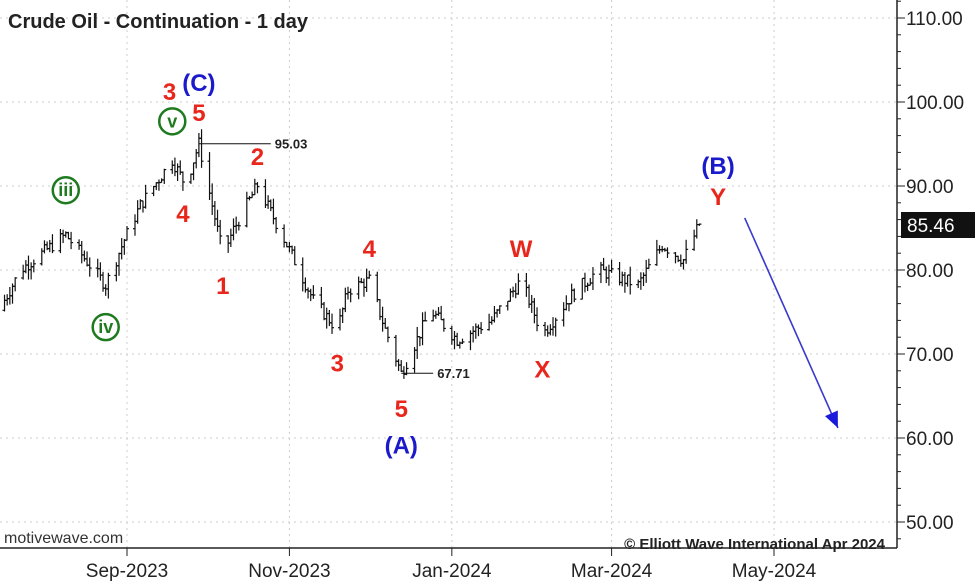  What do you see at coordinates (930, 523) in the screenshot?
I see `y-tick-label: 50.00` at bounding box center [930, 523].